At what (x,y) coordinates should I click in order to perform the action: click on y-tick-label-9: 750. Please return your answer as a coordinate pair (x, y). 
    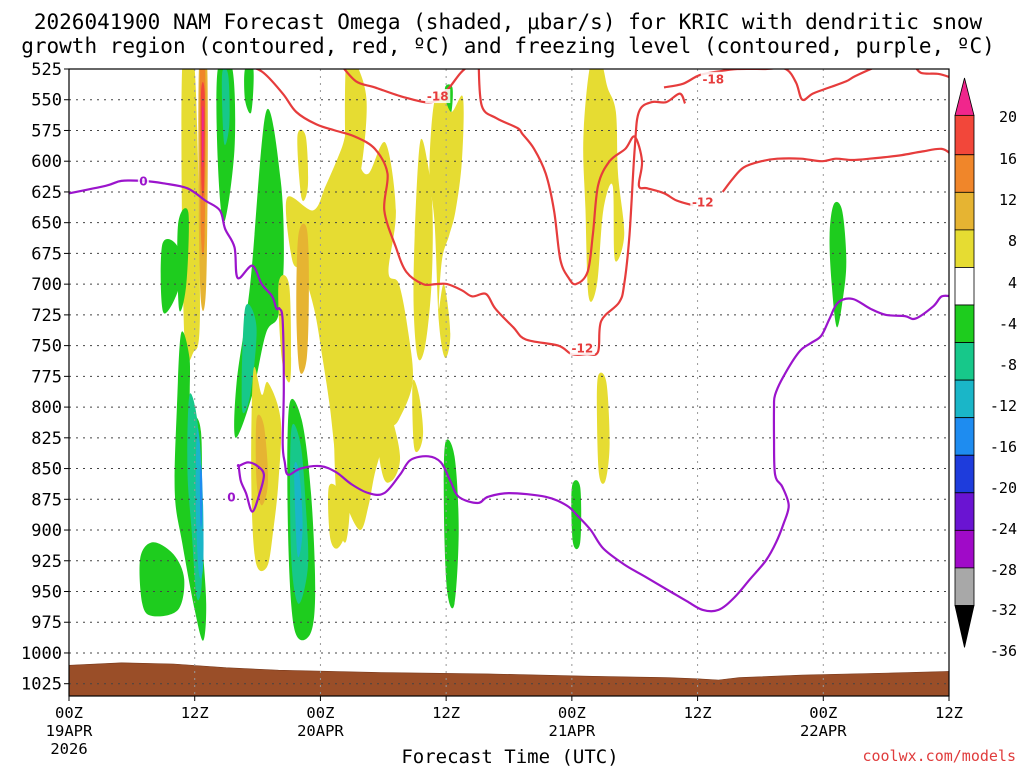
    Looking at the image, I should click on (46, 347).